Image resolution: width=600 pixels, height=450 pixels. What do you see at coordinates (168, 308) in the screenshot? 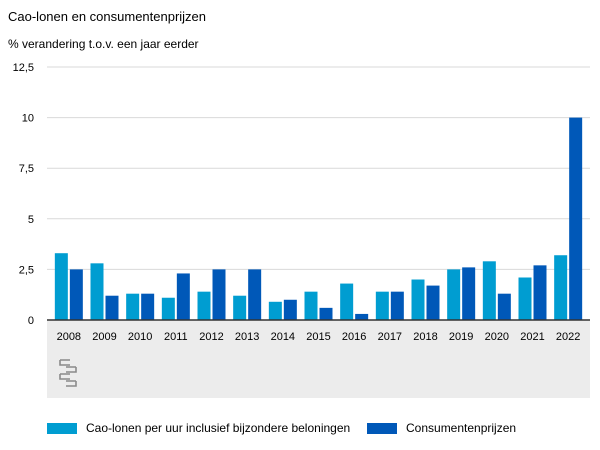
I see `bar-cao-lonen-2011` at bounding box center [168, 308].